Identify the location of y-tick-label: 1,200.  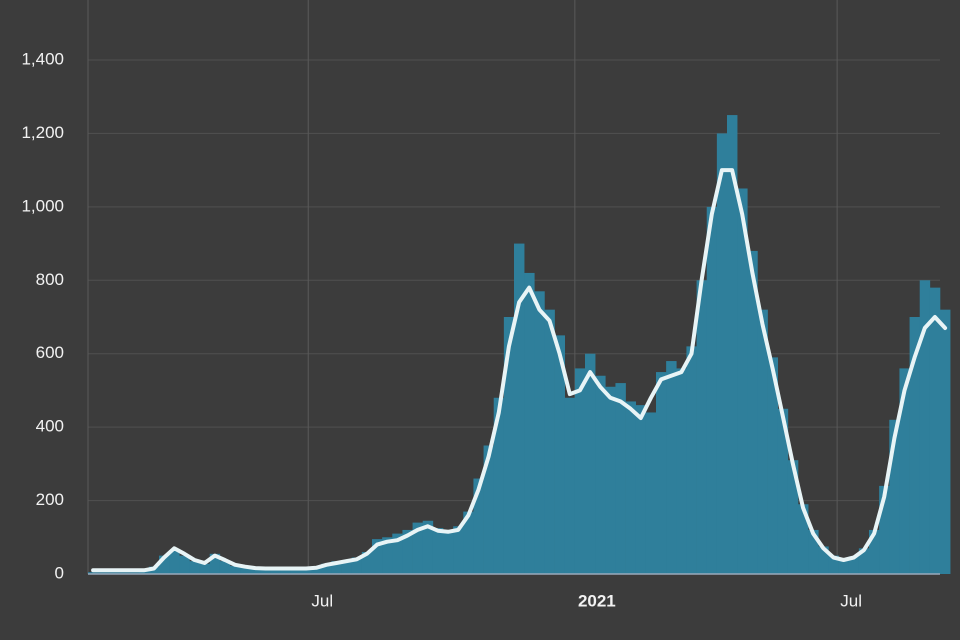
(42, 132).